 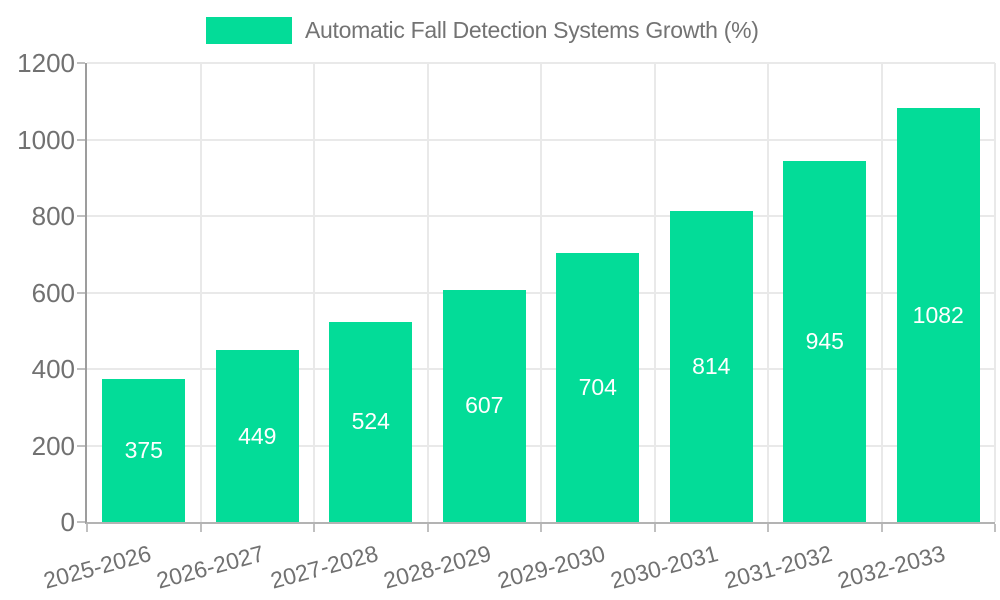 What do you see at coordinates (891, 567) in the screenshot?
I see `x-axis-tick-label: 2032-2033` at bounding box center [891, 567].